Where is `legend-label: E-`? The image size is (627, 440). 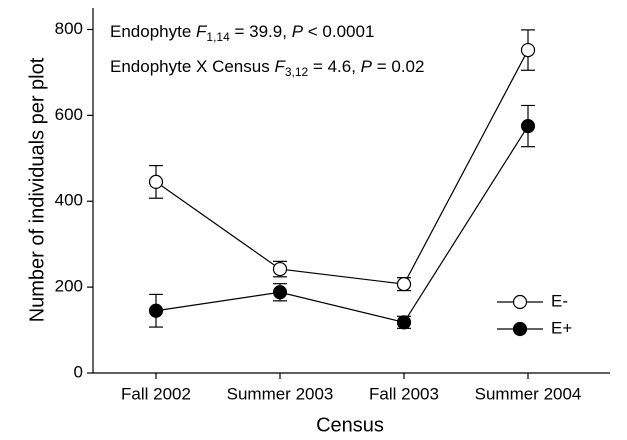
legend-label: E- is located at coordinates (559, 300).